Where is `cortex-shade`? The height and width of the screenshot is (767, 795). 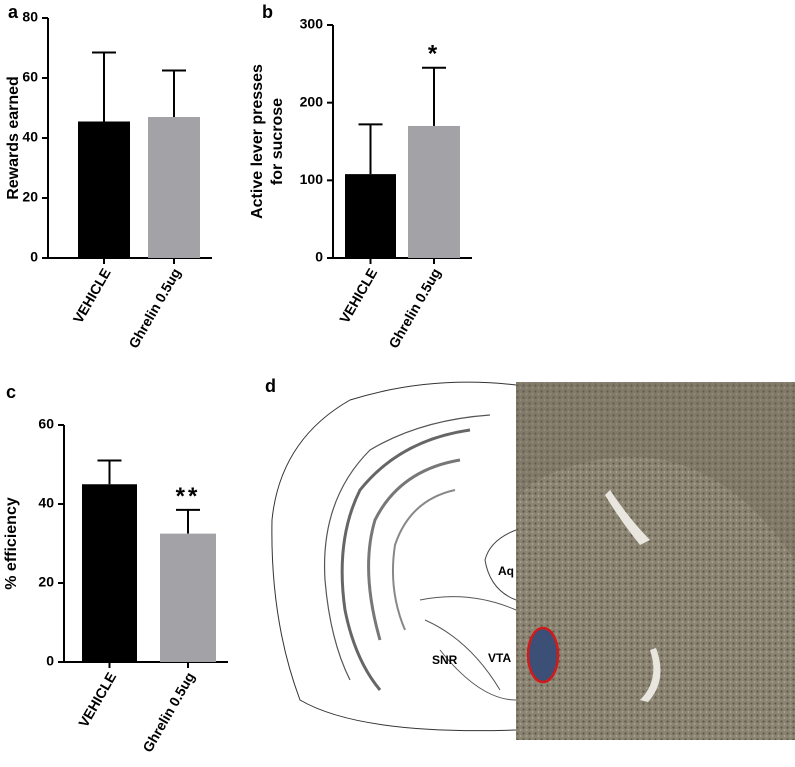
cortex-shade is located at coordinates (655, 471).